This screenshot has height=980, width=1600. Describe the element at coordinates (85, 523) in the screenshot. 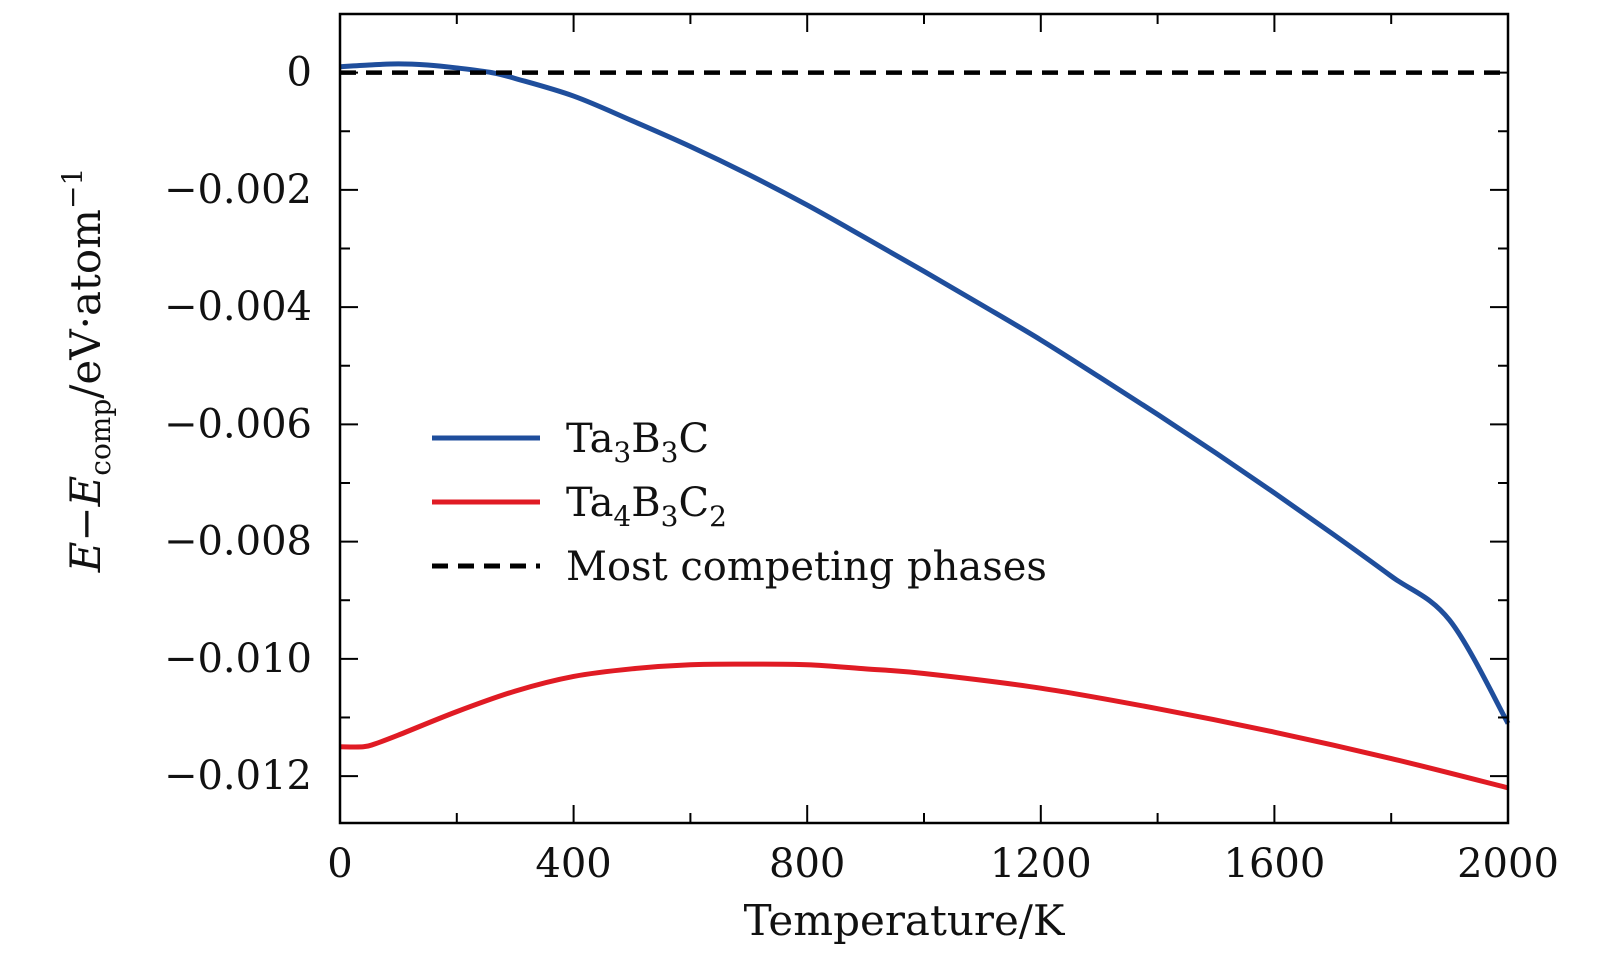

I see `y-title-dash: −` at that location.